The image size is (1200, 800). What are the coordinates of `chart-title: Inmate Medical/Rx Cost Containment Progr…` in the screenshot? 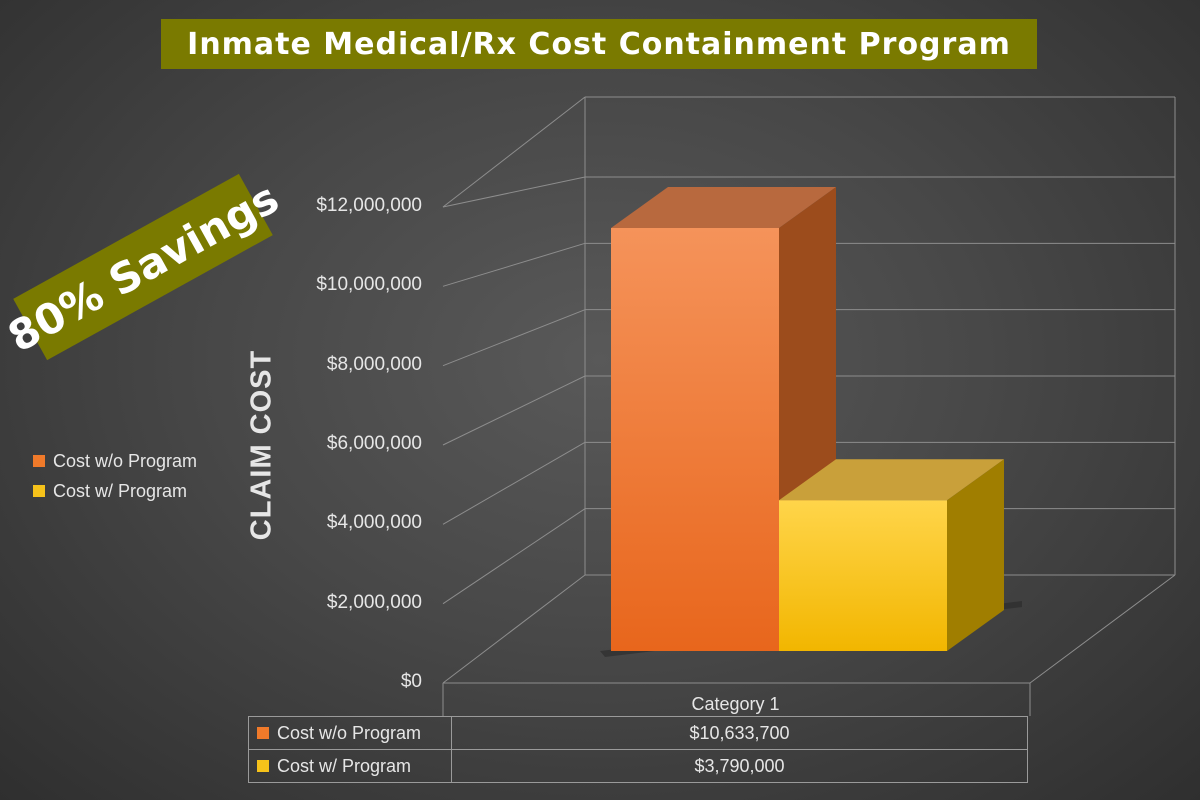 It's located at (599, 44).